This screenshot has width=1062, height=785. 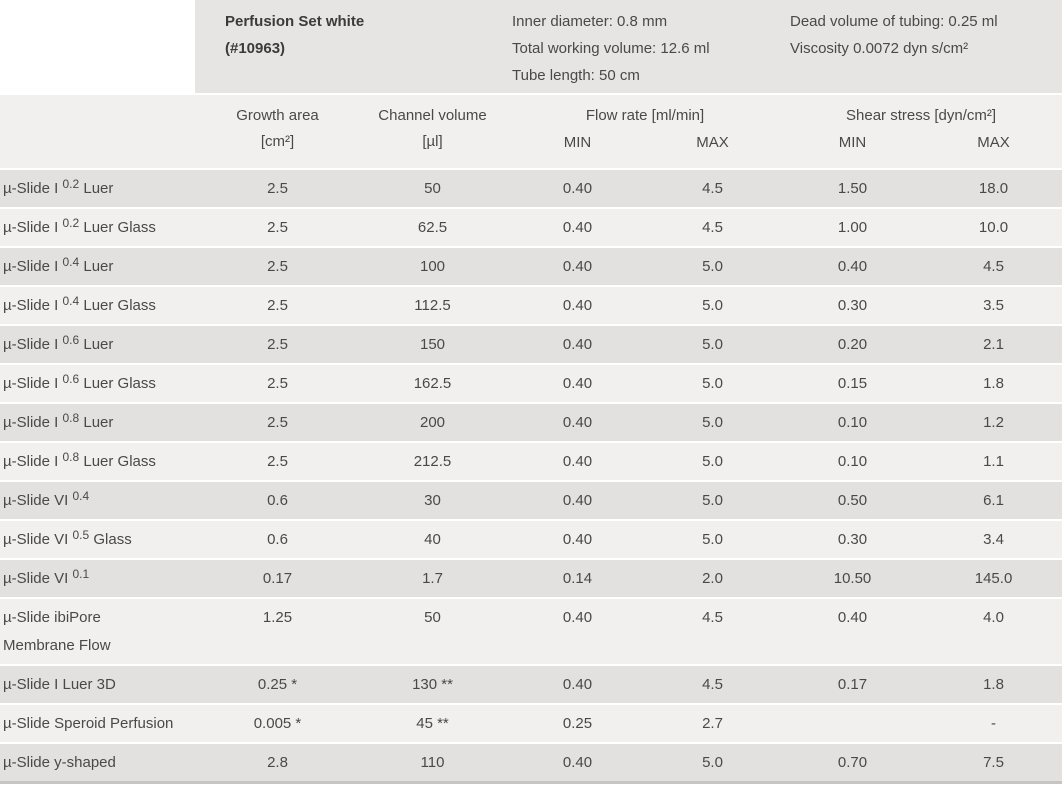 I want to click on cell-shear-max: 18.0, so click(x=993, y=188).